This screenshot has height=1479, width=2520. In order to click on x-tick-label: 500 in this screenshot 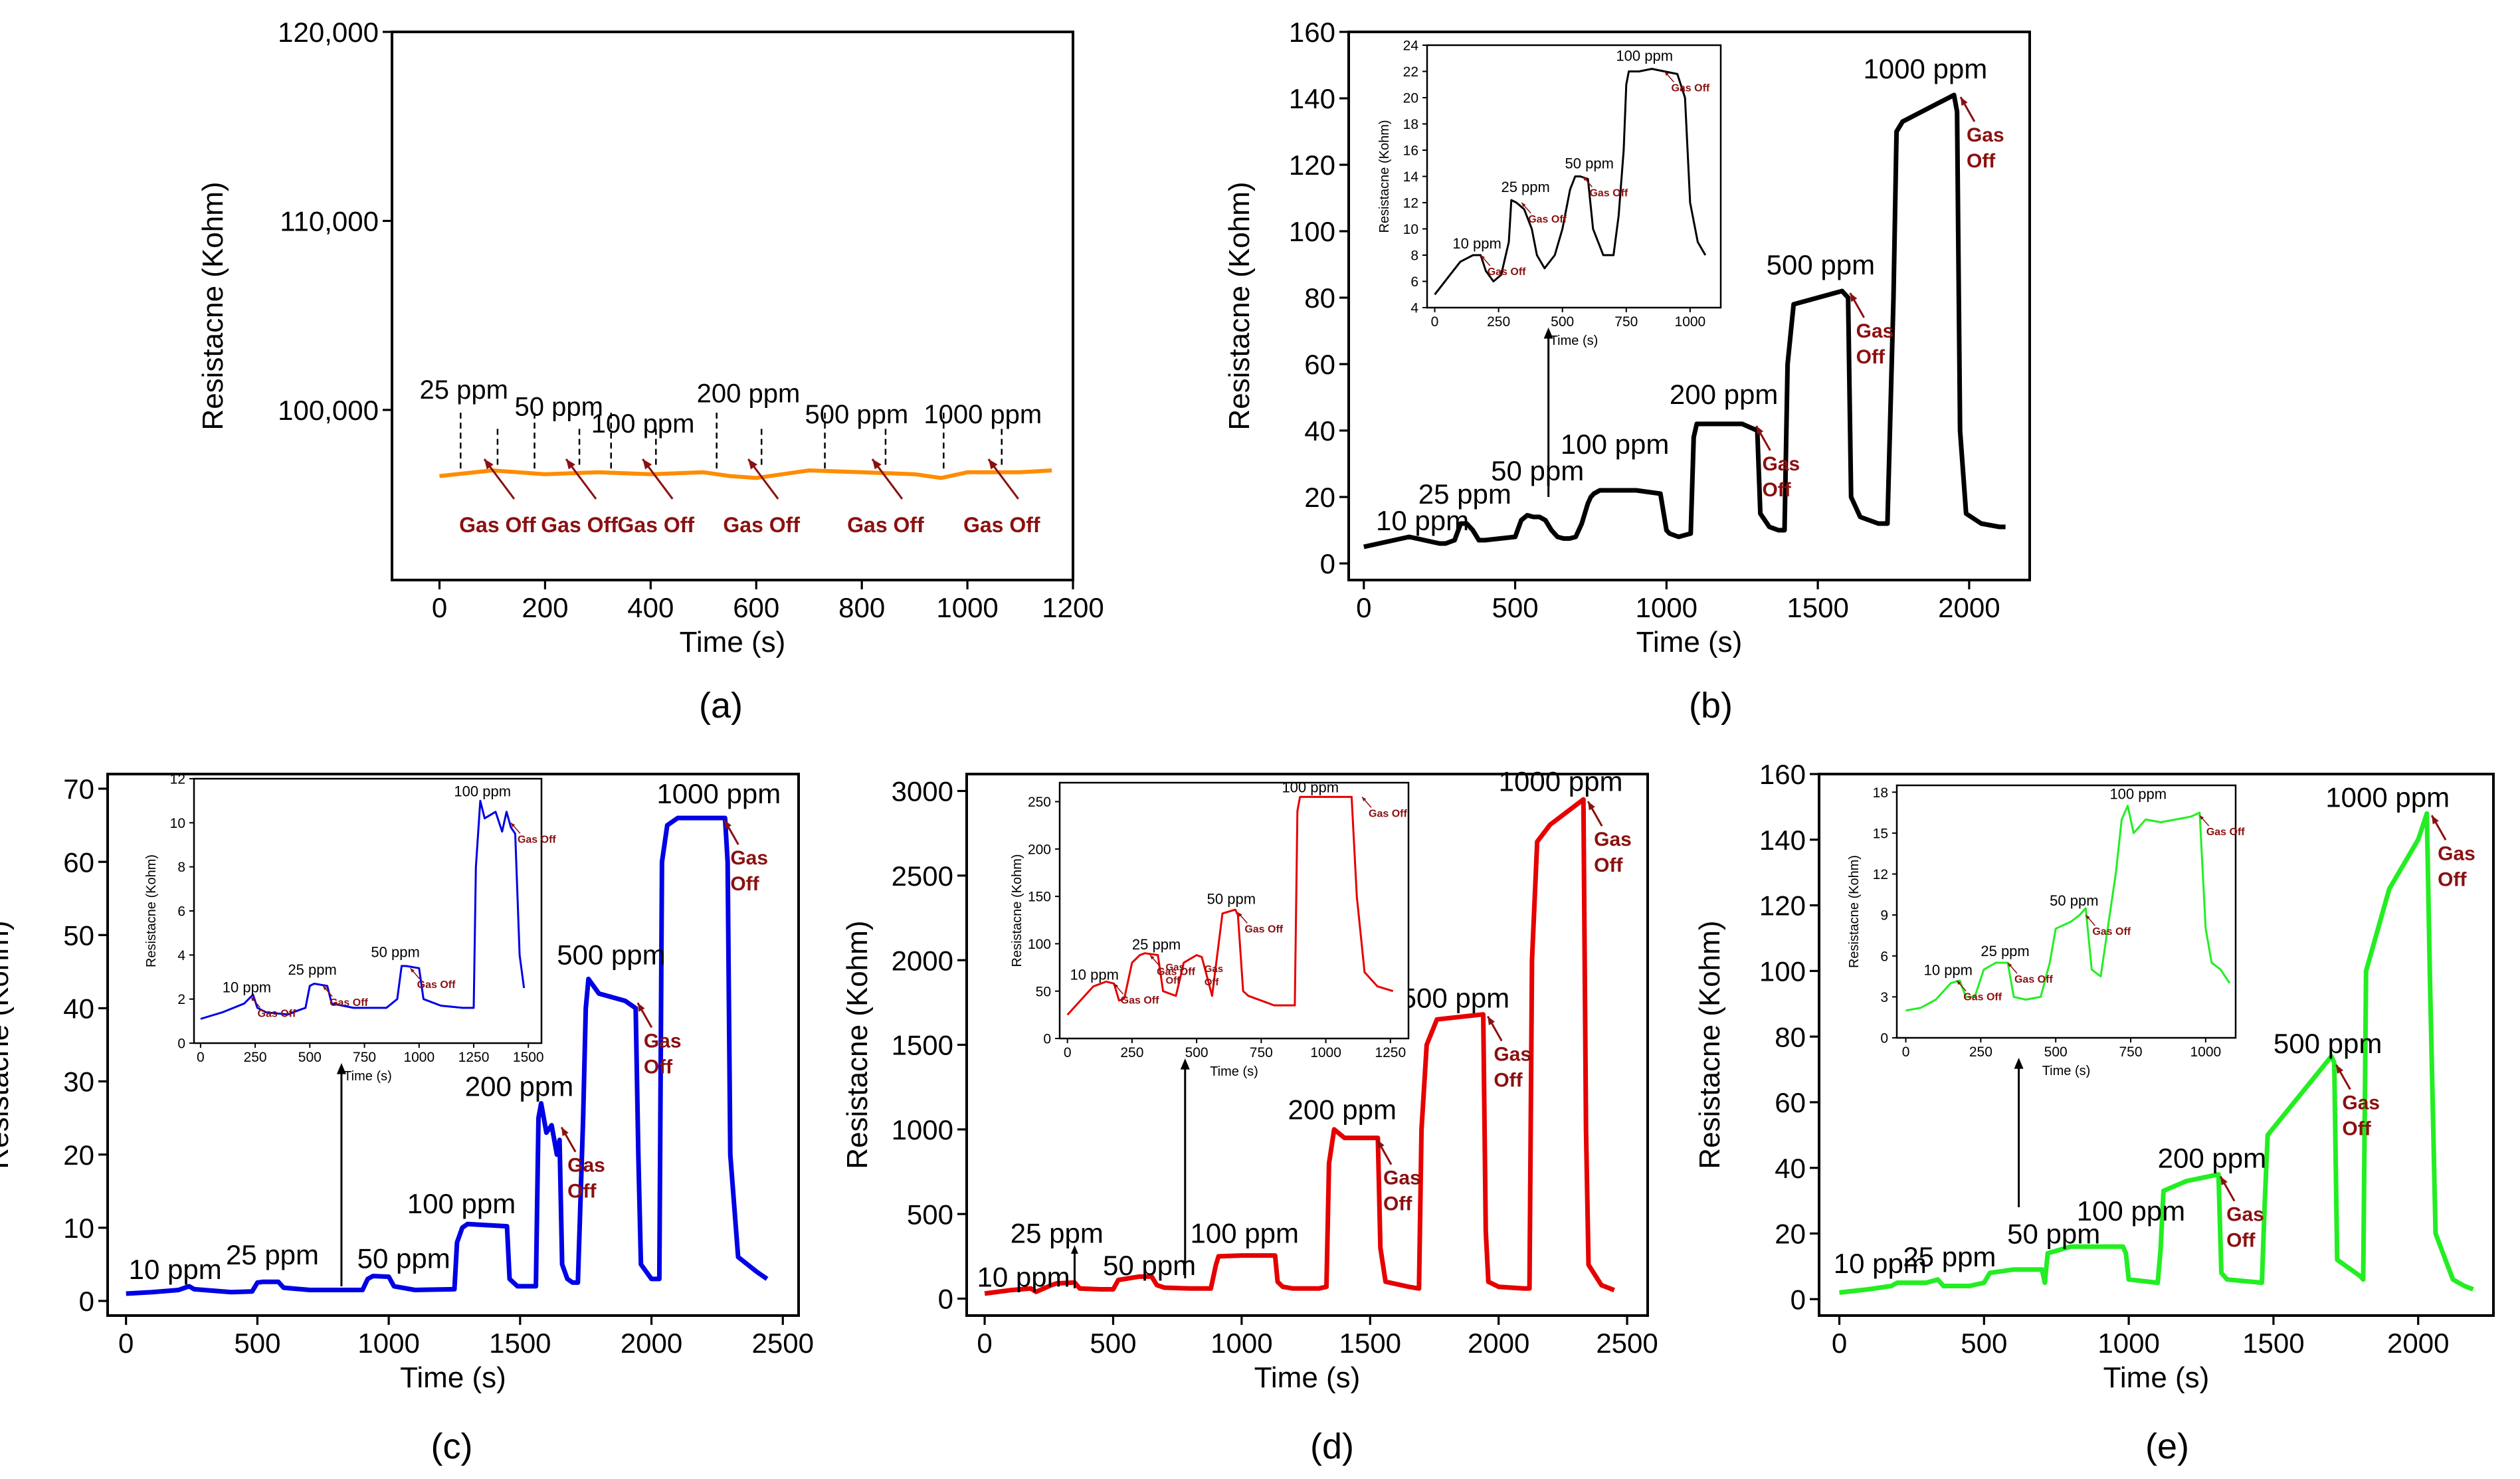, I will do `click(1197, 1052)`.